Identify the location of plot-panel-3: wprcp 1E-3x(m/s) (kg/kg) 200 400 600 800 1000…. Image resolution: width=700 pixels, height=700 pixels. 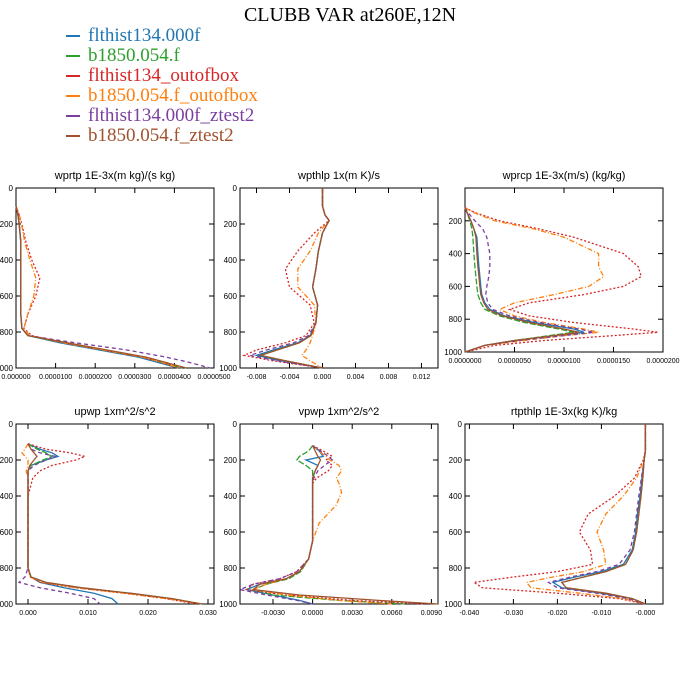
(561, 267).